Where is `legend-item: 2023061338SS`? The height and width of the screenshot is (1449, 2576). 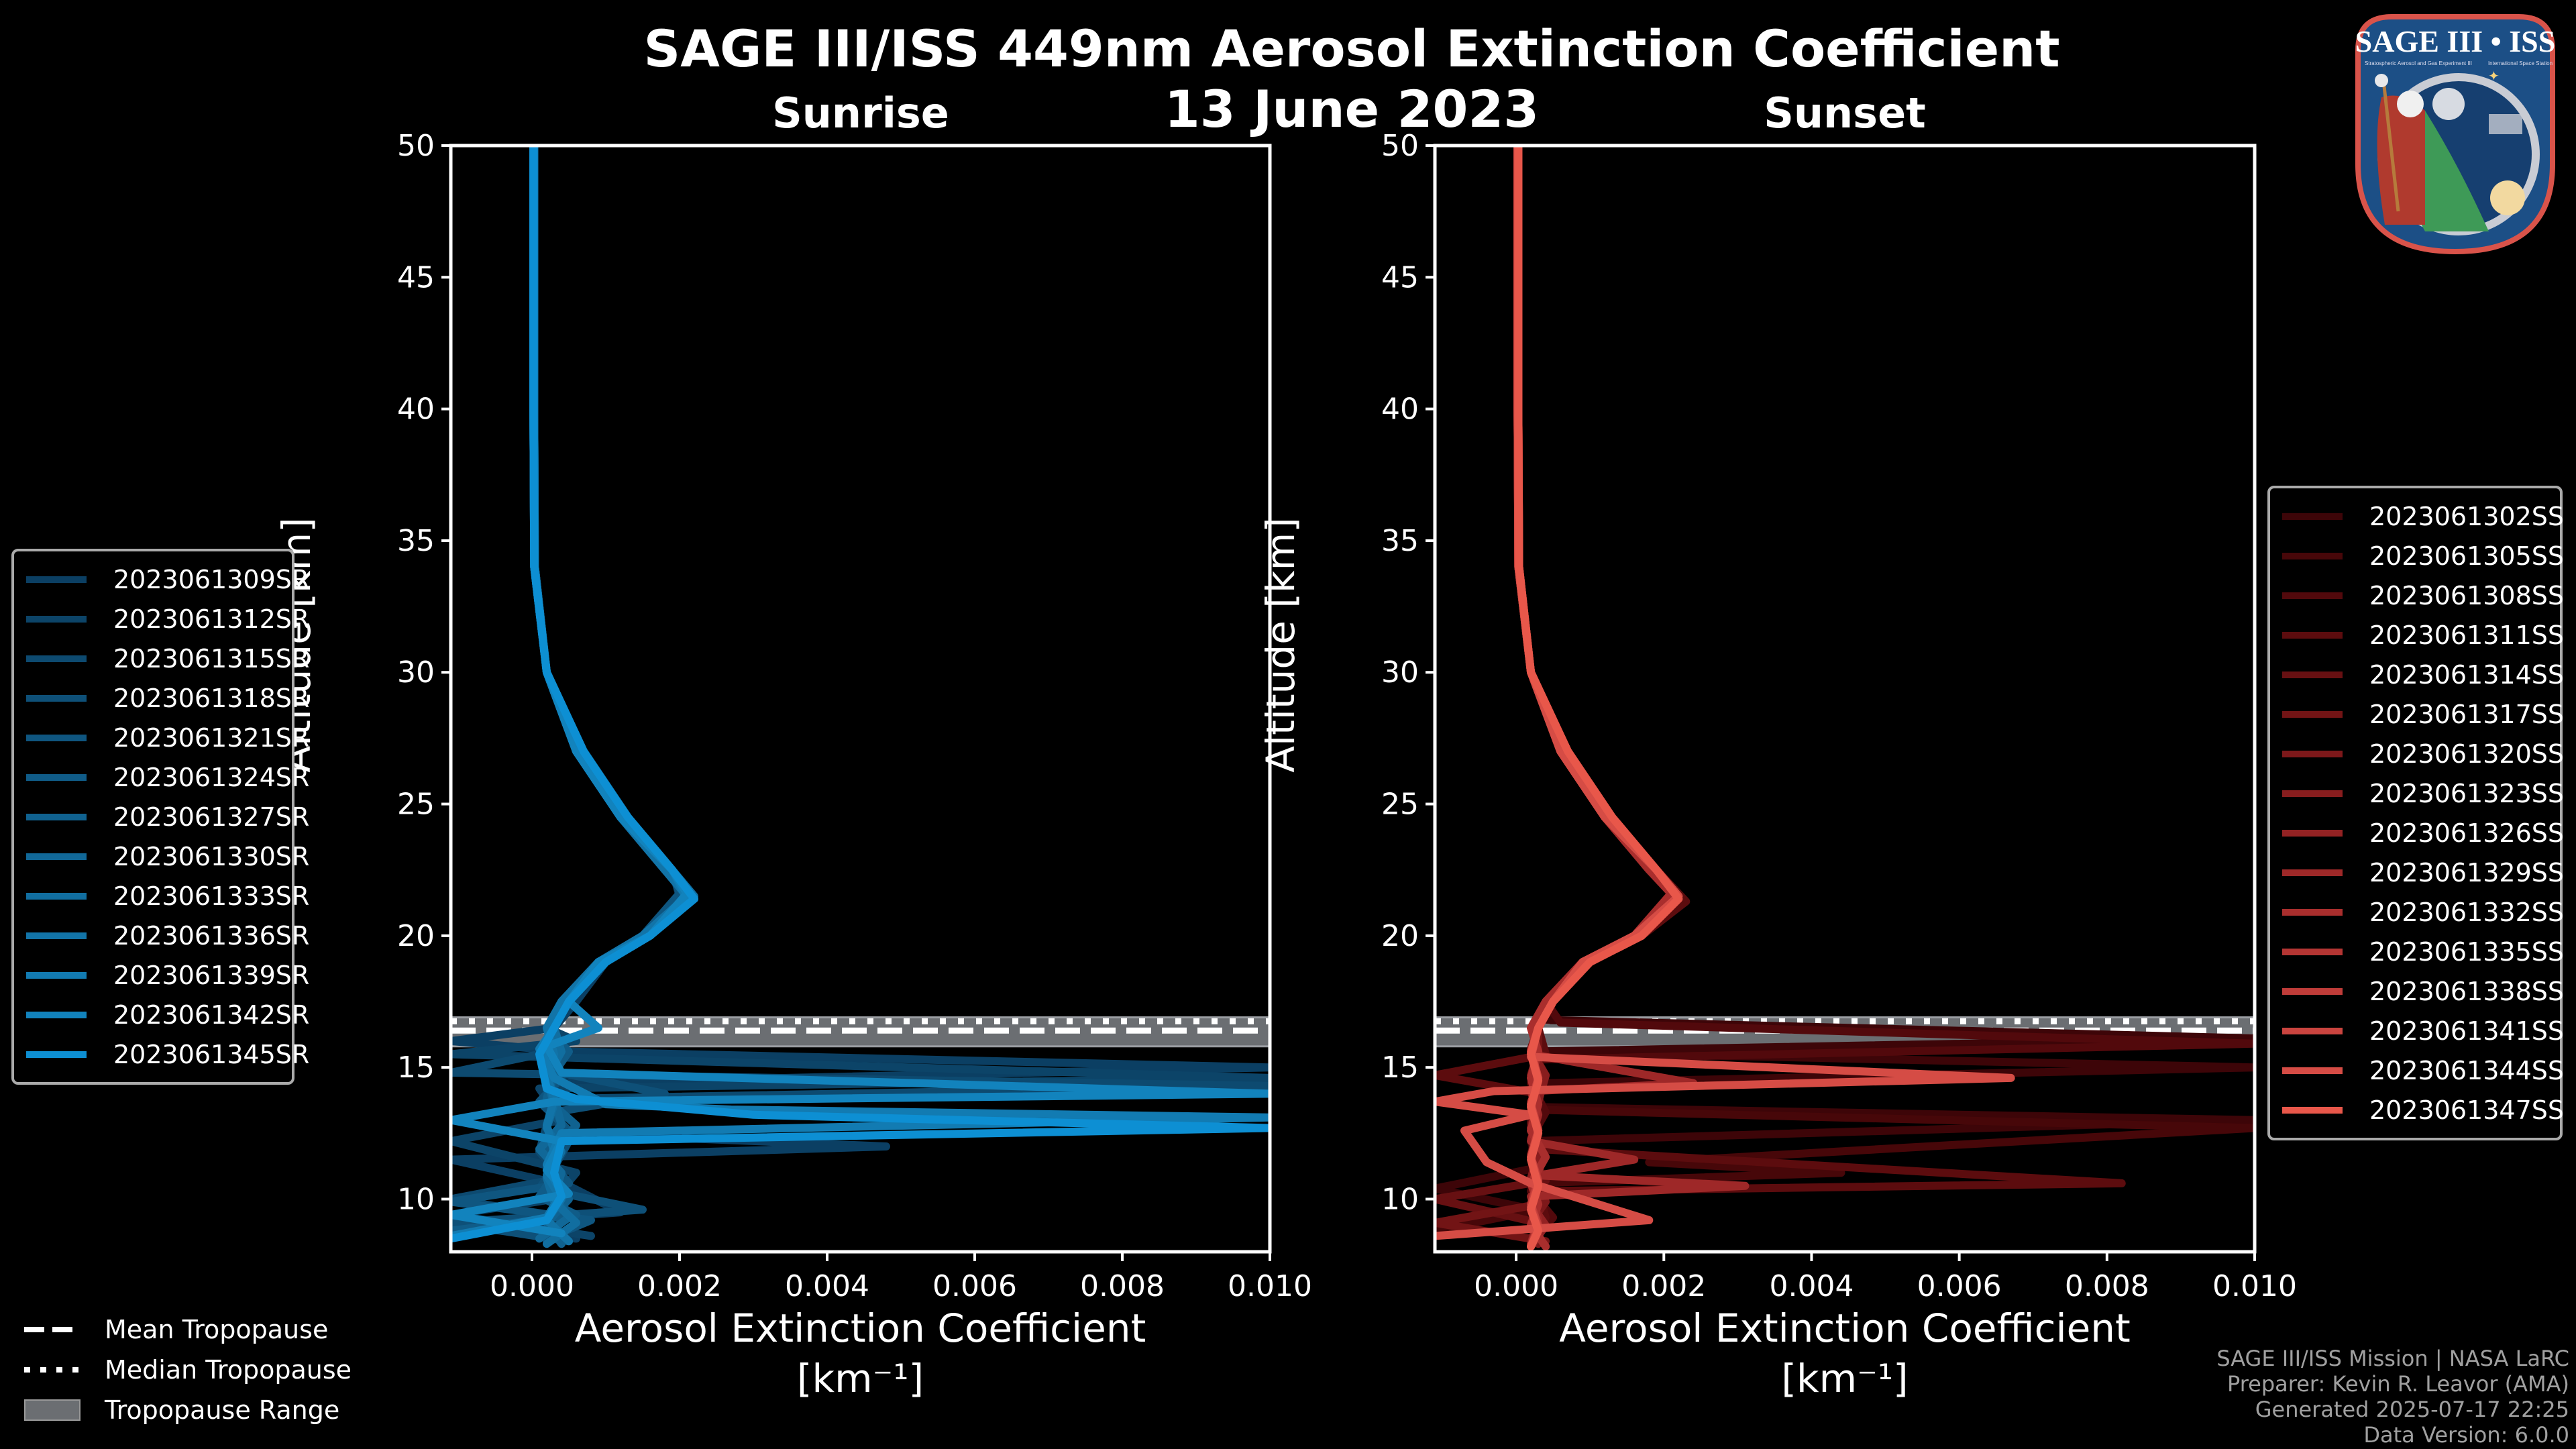 legend-item: 2023061338SS is located at coordinates (2423, 991).